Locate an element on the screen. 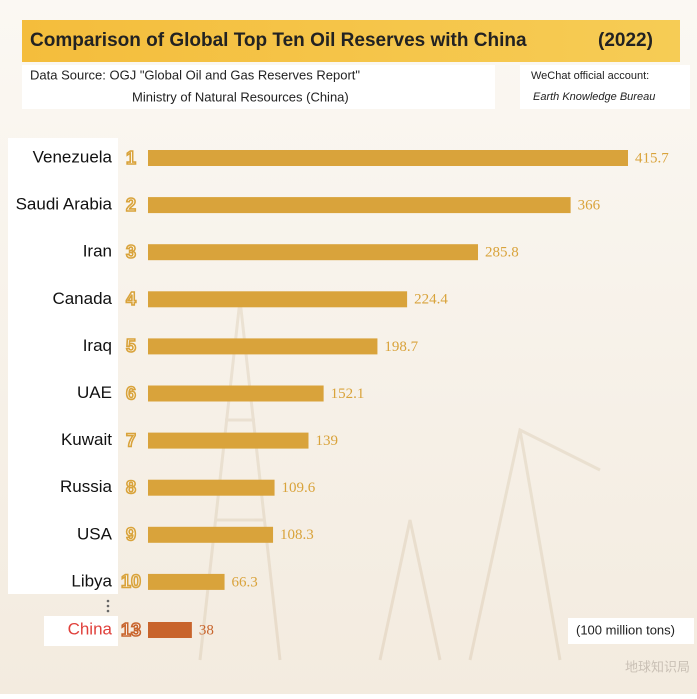 The image size is (697, 699). value-label: 198.7 is located at coordinates (401, 347).